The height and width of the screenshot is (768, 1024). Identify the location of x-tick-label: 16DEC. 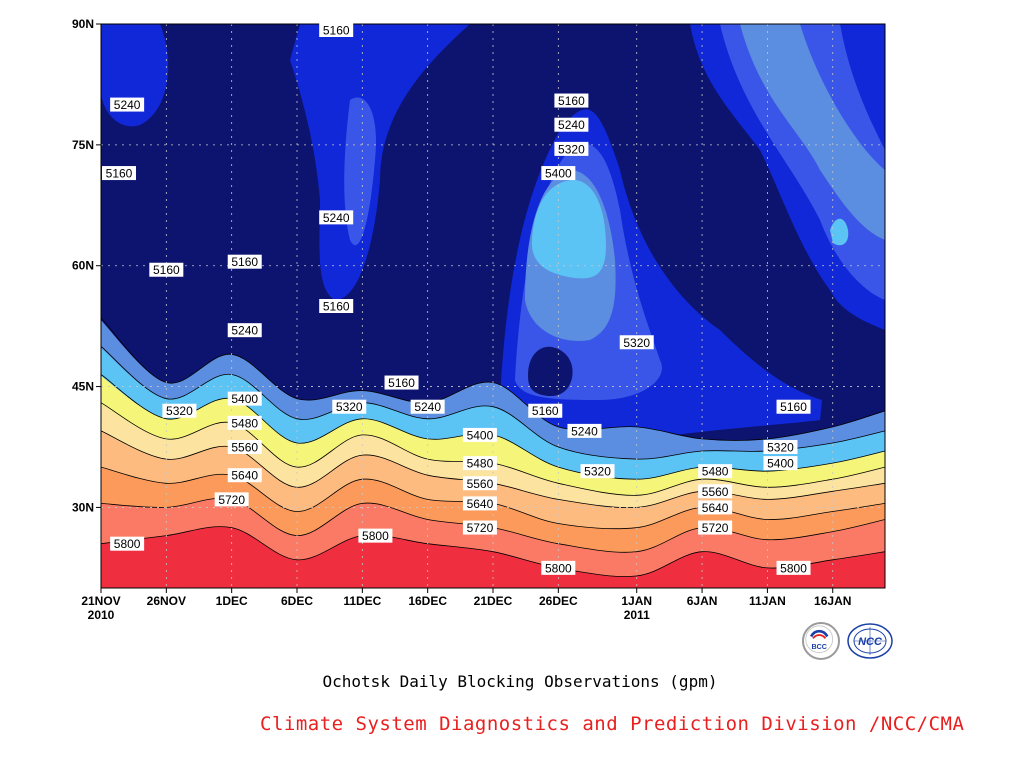
(427, 601).